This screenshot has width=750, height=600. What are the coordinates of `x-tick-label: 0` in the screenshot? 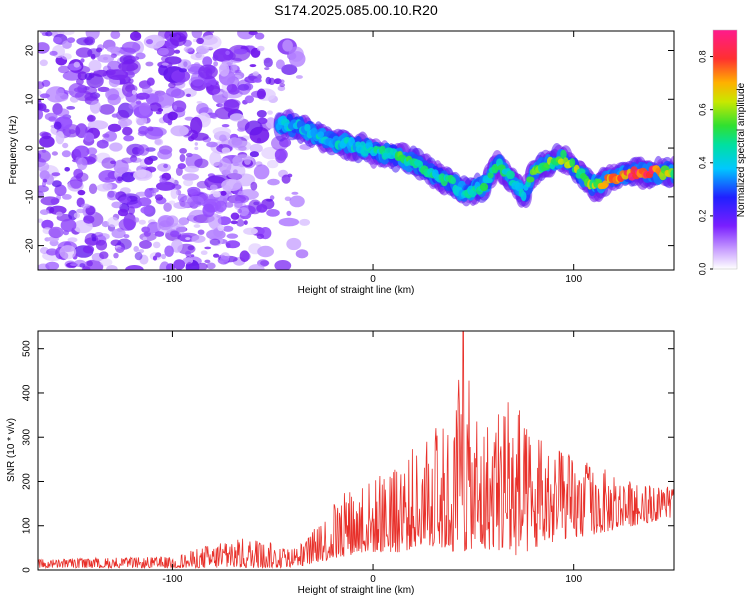 It's located at (373, 279).